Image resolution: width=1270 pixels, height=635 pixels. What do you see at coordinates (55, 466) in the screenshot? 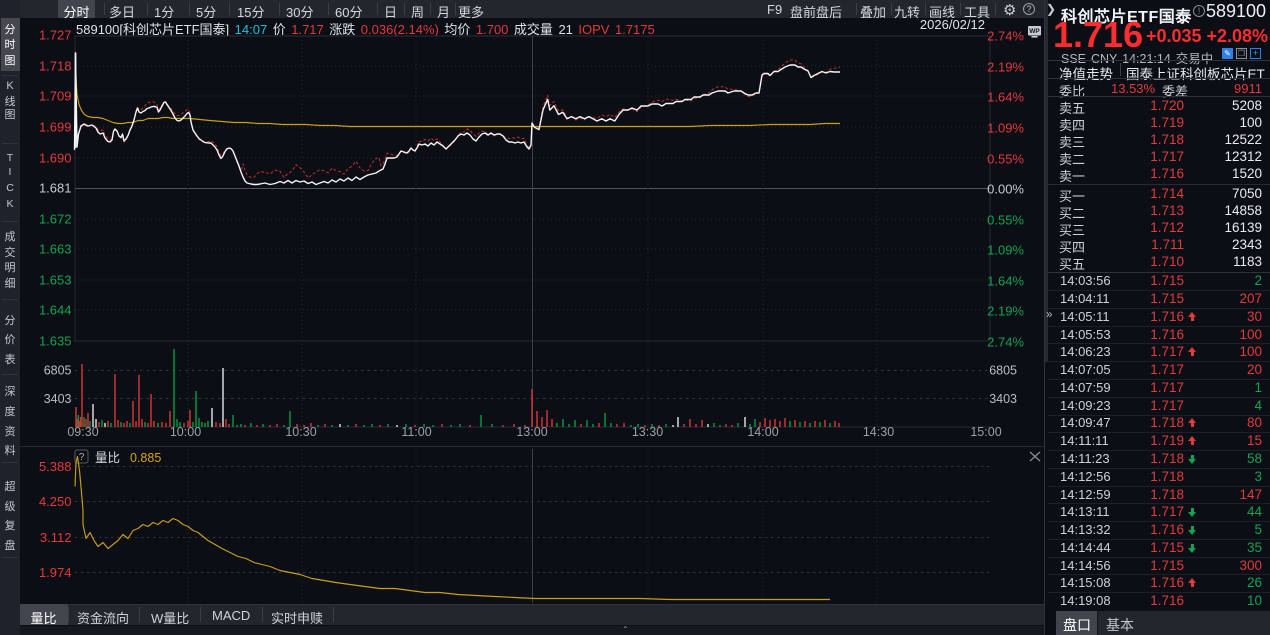
I see `svg-text: 5.388` at bounding box center [55, 466].